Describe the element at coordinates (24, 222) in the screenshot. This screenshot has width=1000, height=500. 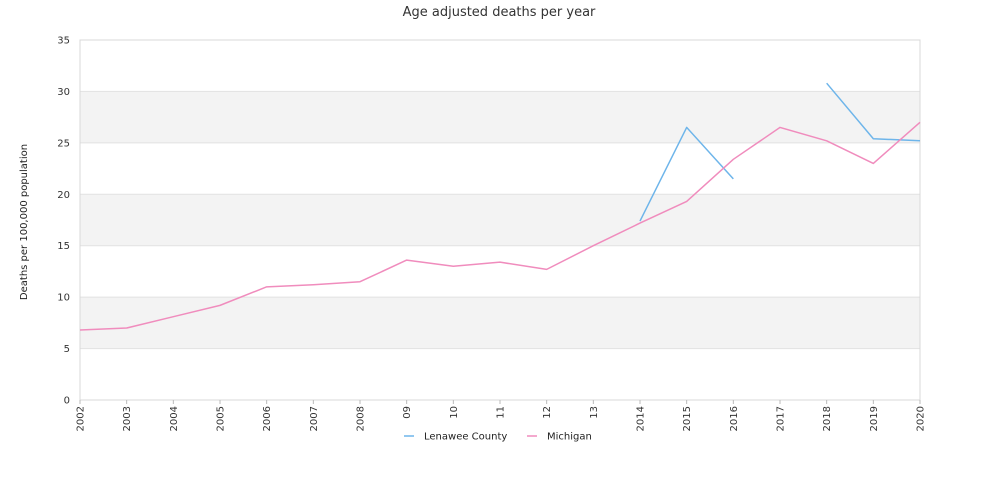
I see `y-axis-label: Deaths per 100,000 population` at that location.